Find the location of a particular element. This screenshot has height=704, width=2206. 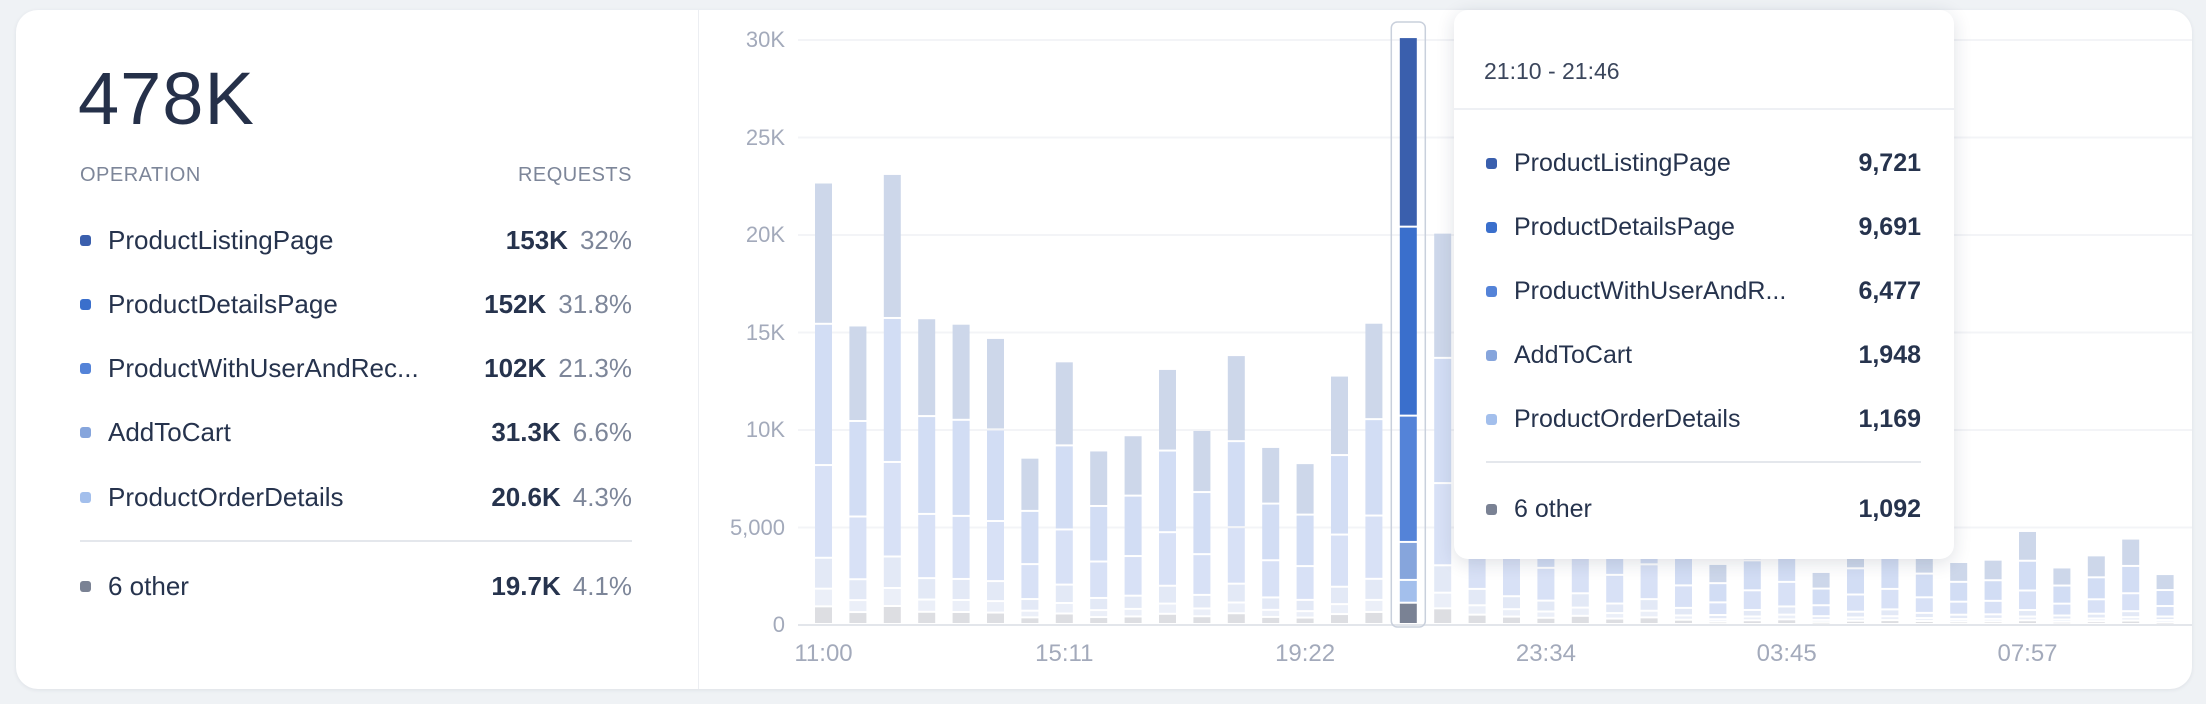

tooltip-row-other: 6 other 1,092 is located at coordinates (1703, 509).